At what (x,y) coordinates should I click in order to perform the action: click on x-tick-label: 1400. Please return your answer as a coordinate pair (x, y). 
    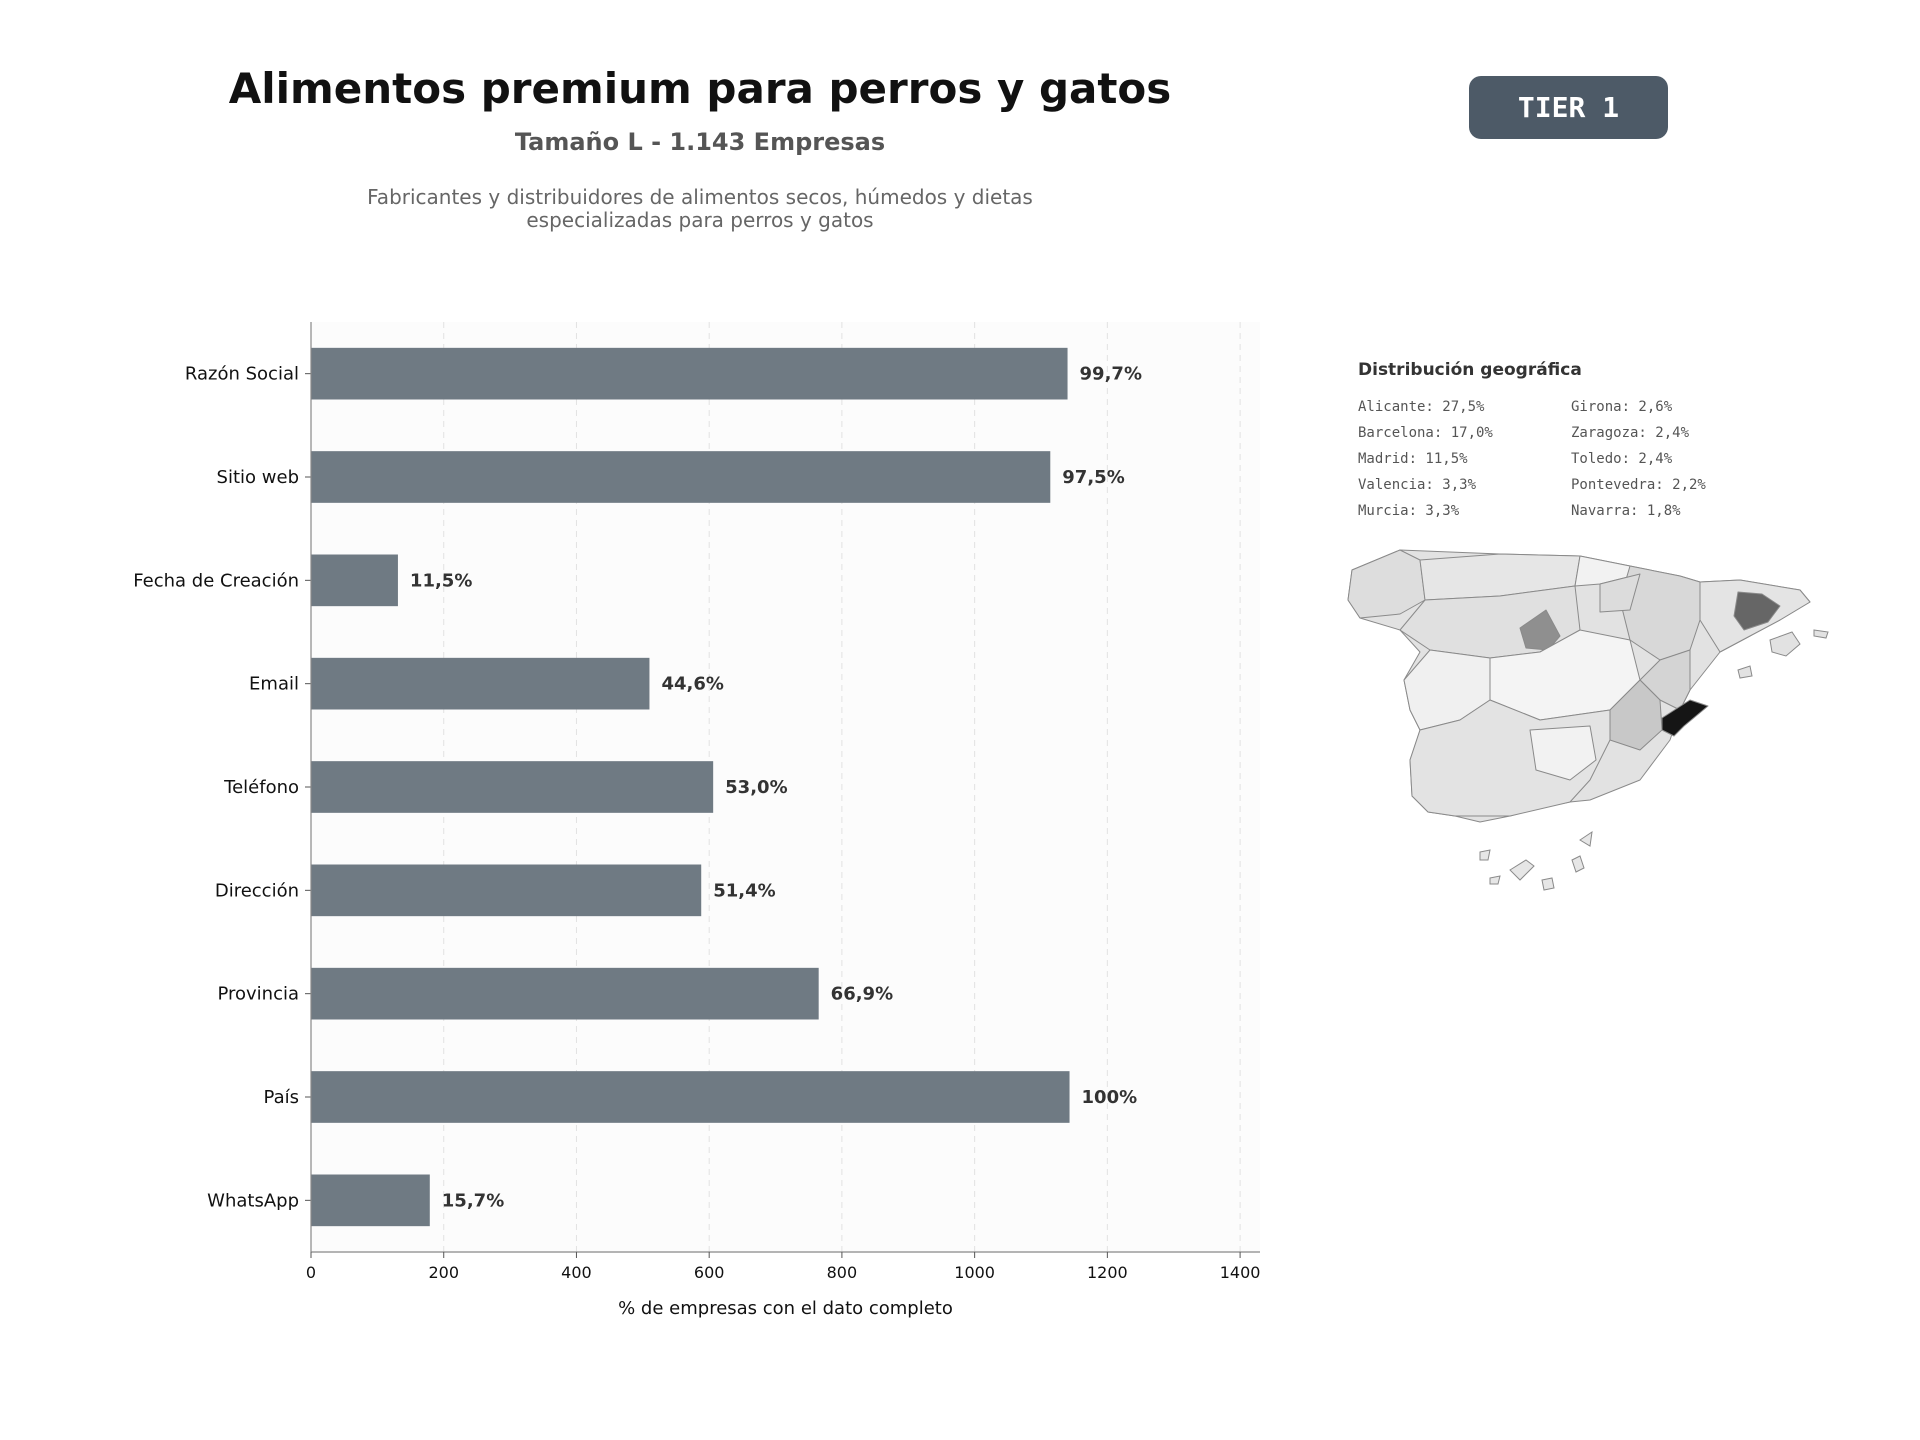
    Looking at the image, I should click on (1240, 1272).